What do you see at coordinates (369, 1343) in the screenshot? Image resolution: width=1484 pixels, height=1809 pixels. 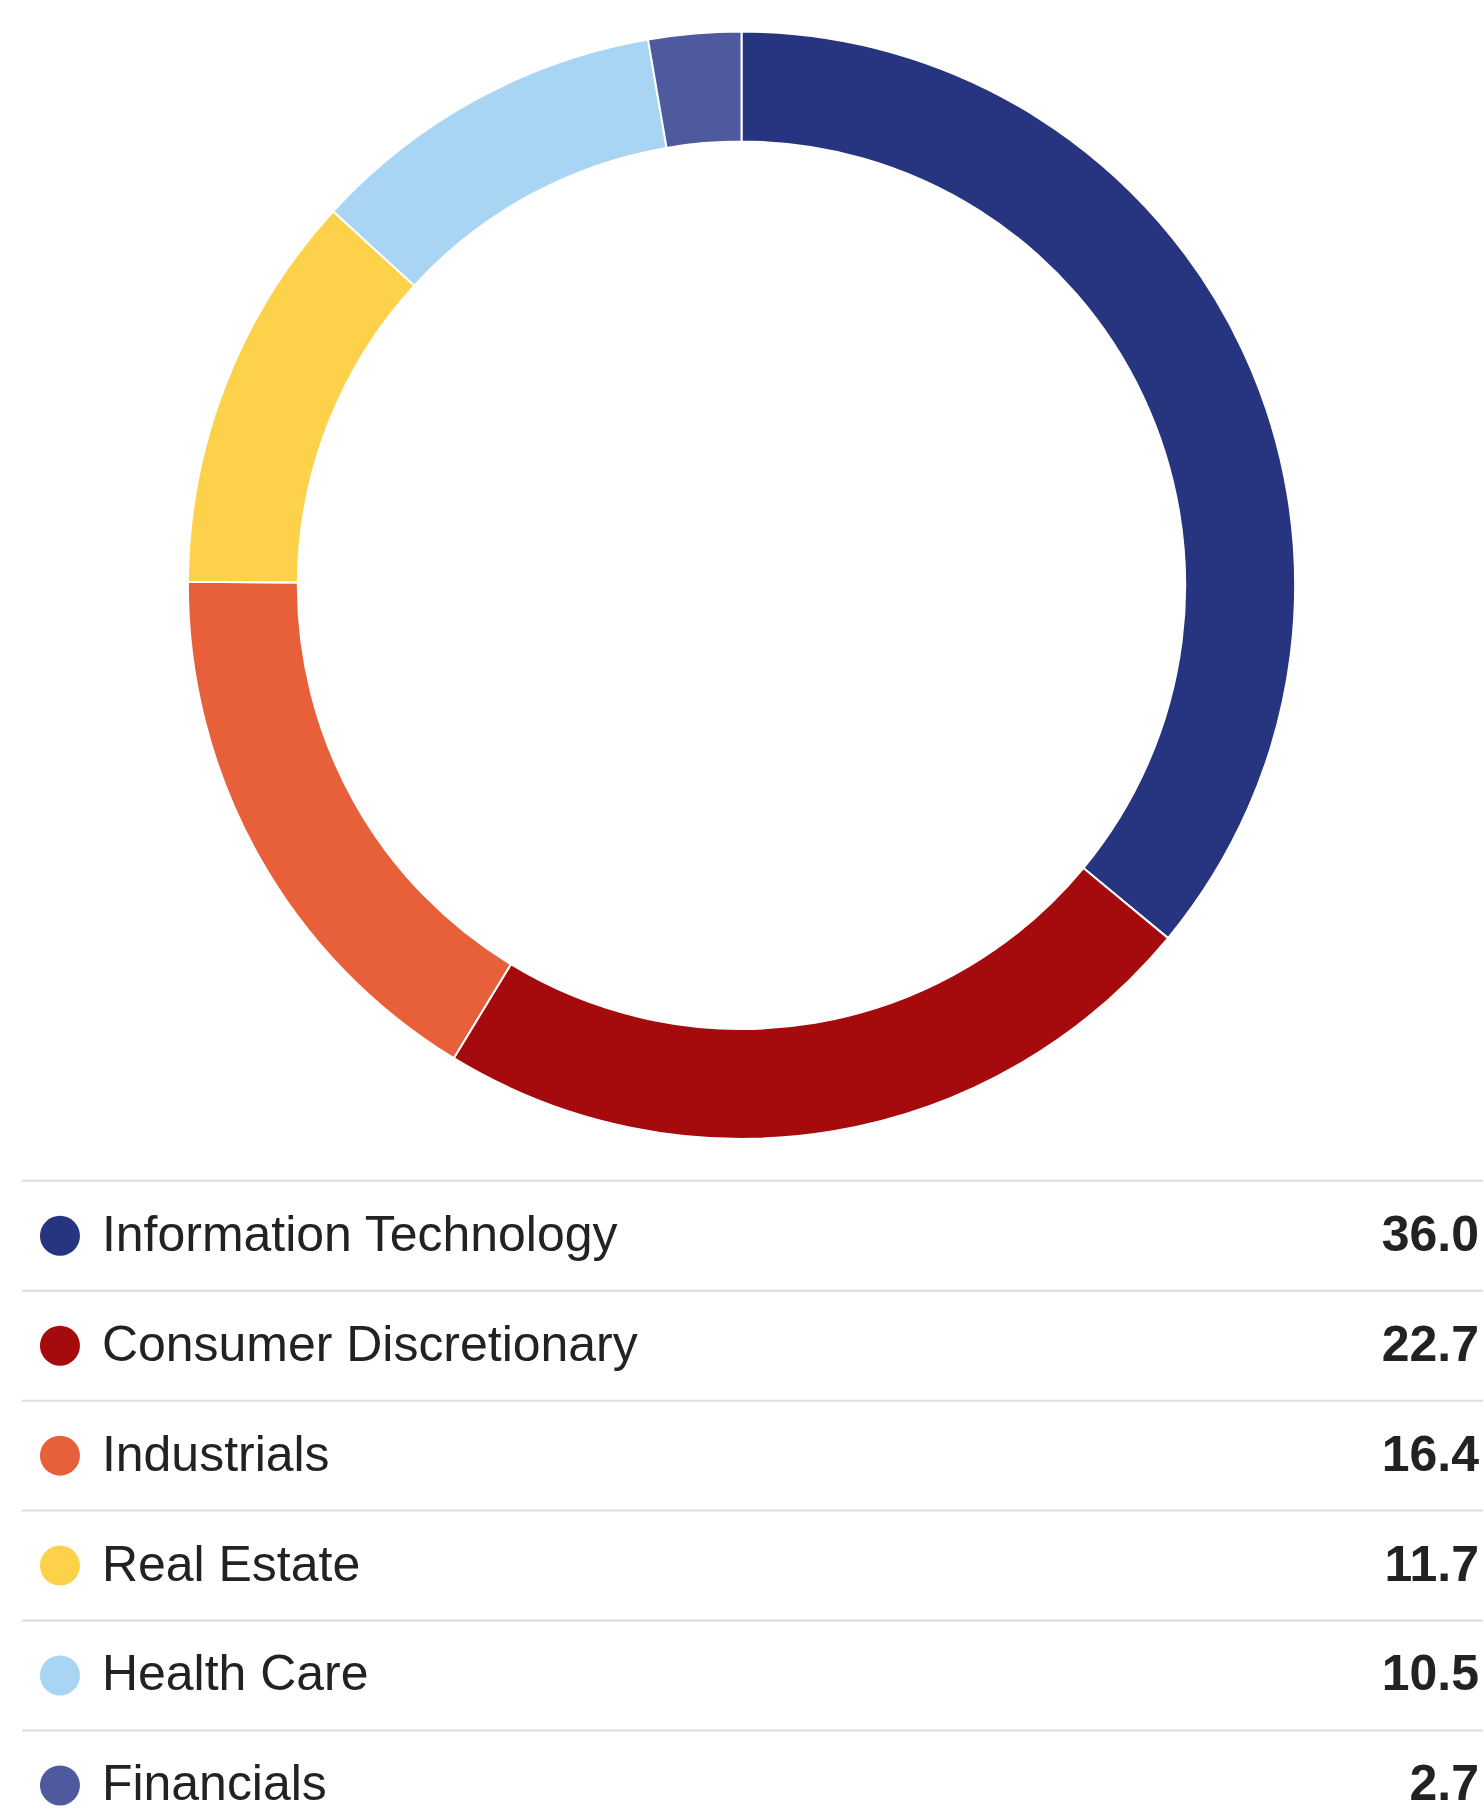 I see `legend-label: Consumer Discretionary` at bounding box center [369, 1343].